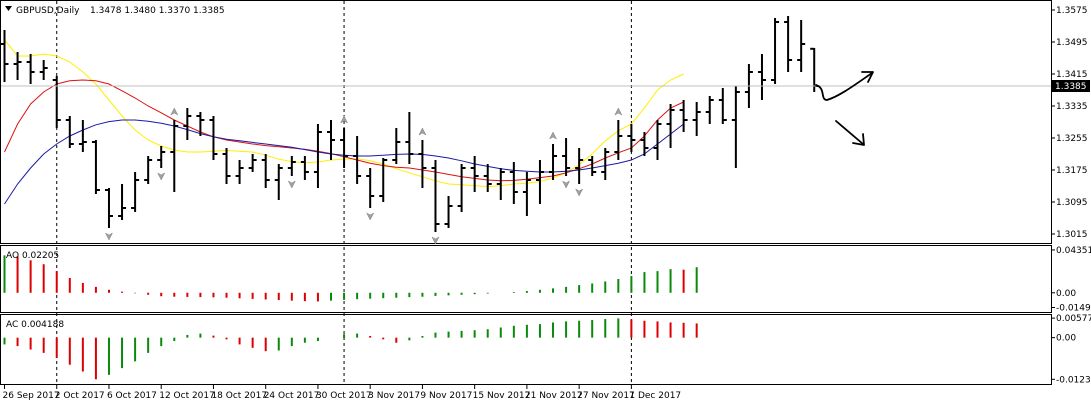 Image resolution: width=1091 pixels, height=405 pixels. Describe the element at coordinates (1072, 107) in the screenshot. I see `y-tick-label: 1.3335` at that location.